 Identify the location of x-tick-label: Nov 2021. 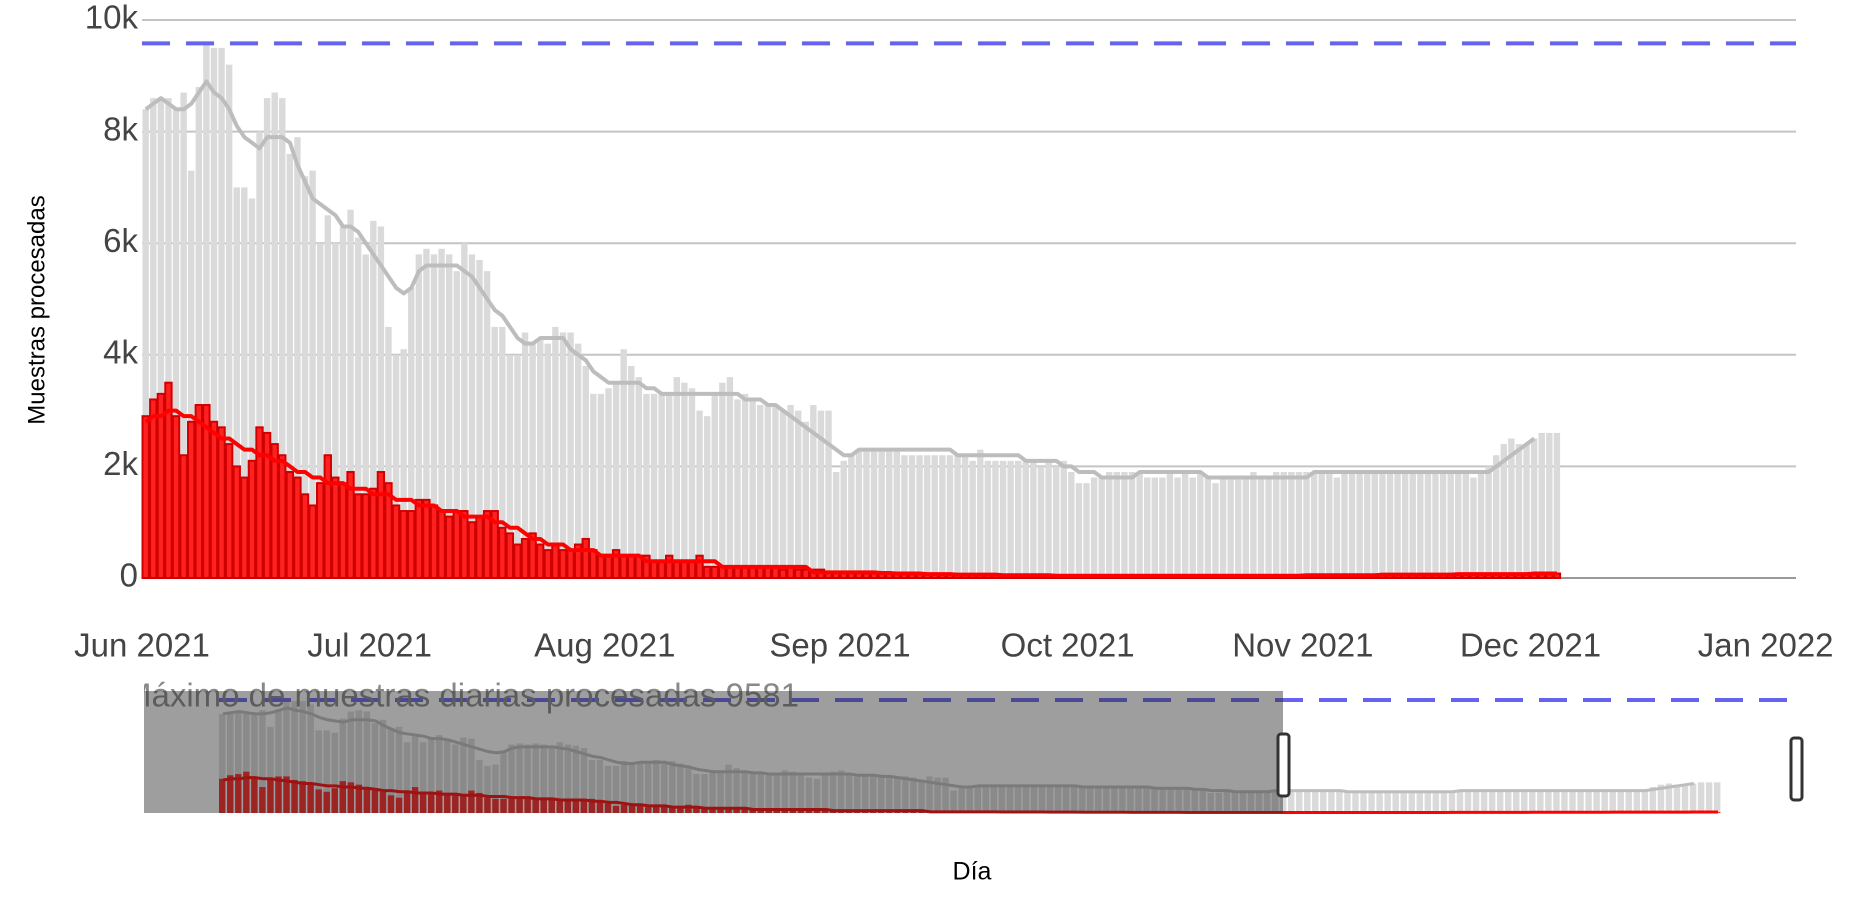
(1302, 645).